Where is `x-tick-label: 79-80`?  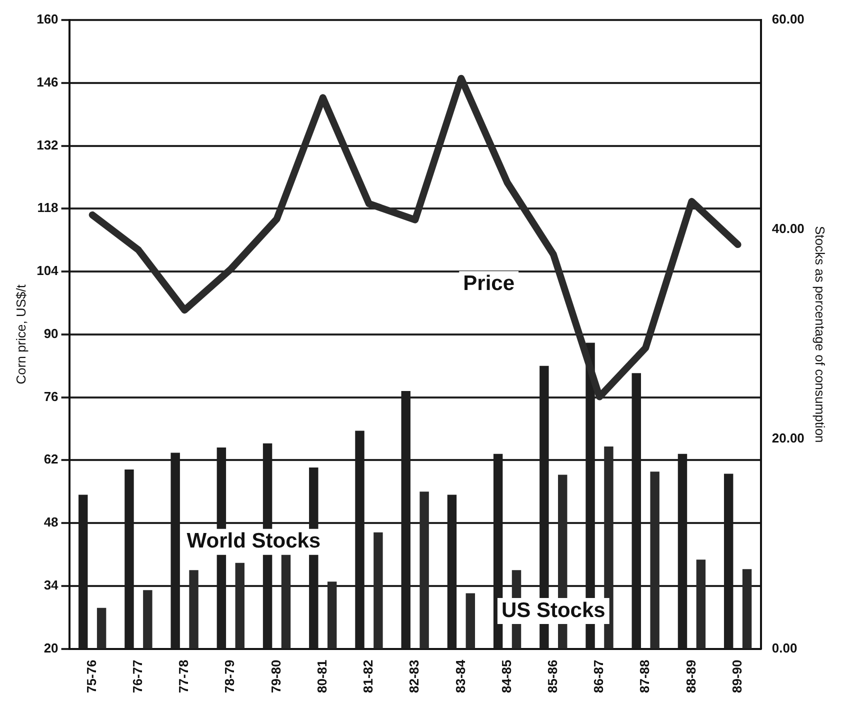
x-tick-label: 79-80 is located at coordinates (276, 676).